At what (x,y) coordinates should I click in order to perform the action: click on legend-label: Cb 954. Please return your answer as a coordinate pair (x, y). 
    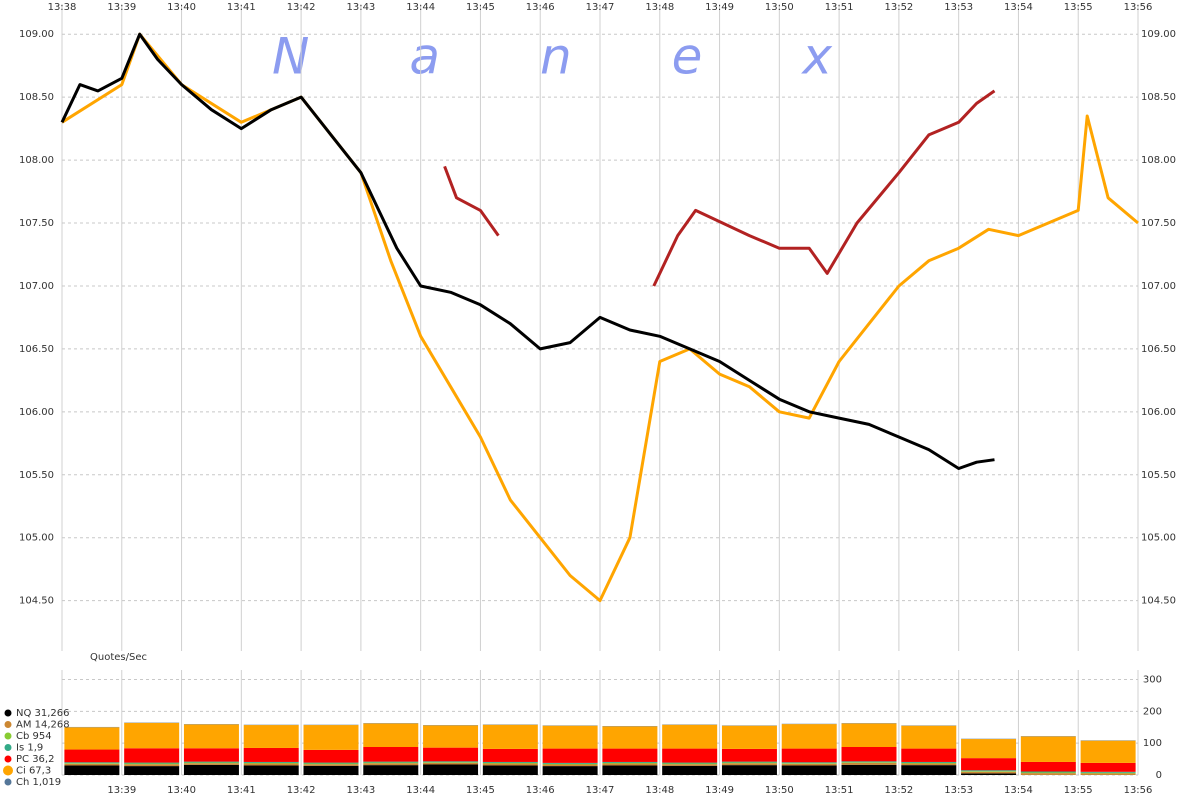
    Looking at the image, I should click on (34, 736).